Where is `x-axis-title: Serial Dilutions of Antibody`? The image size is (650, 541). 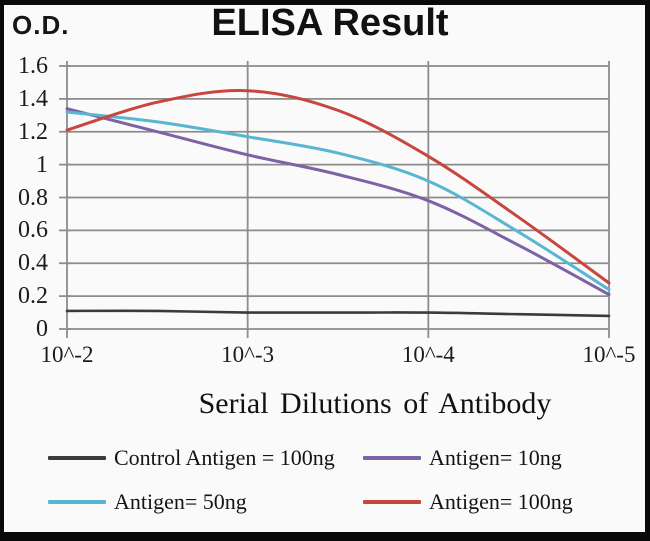 x-axis-title: Serial Dilutions of Antibody is located at coordinates (375, 403).